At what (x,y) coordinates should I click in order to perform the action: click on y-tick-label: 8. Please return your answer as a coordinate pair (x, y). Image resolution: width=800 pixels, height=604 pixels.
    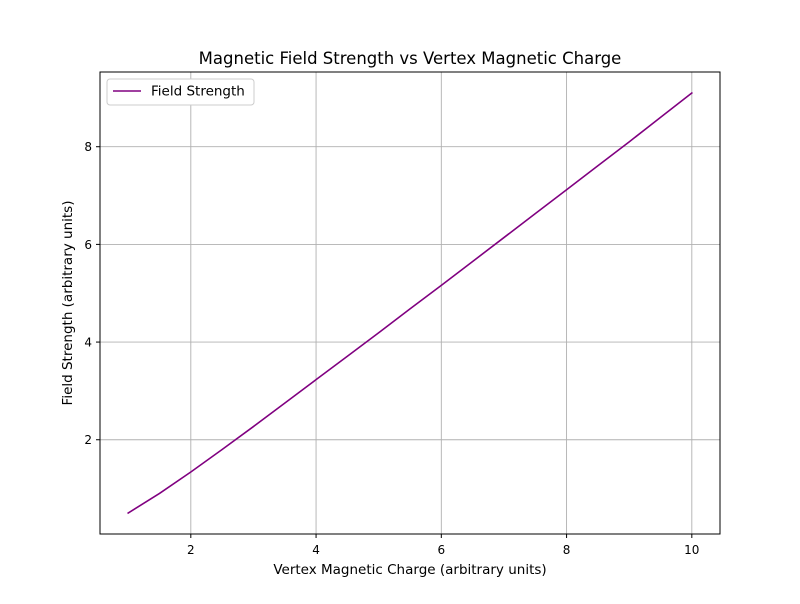
    Looking at the image, I should click on (88, 147).